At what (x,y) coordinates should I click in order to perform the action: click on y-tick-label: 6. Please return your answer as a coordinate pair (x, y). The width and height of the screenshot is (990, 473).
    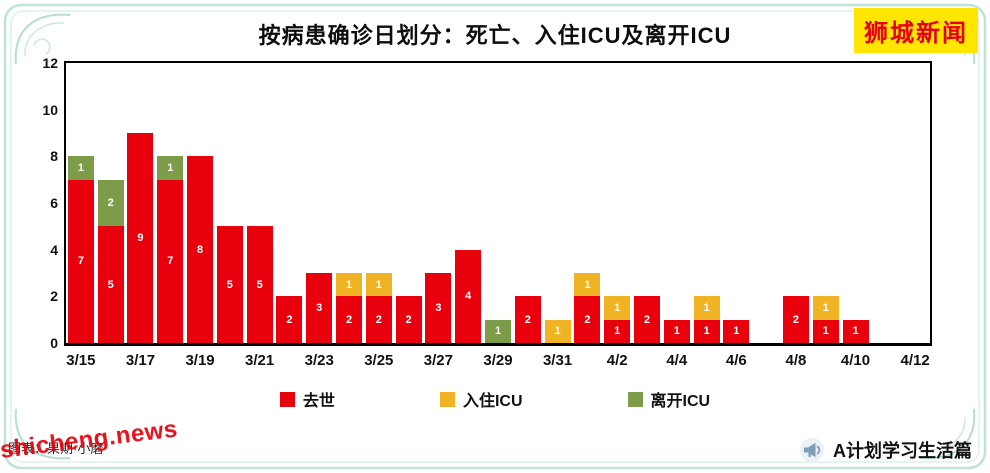
    Looking at the image, I should click on (54, 203).